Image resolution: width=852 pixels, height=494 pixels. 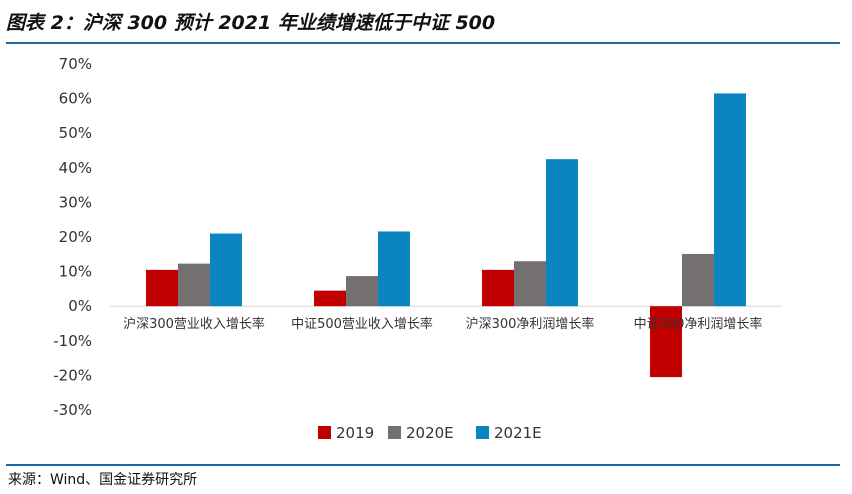 I want to click on y-tick-label: -30%, so click(x=72, y=410).